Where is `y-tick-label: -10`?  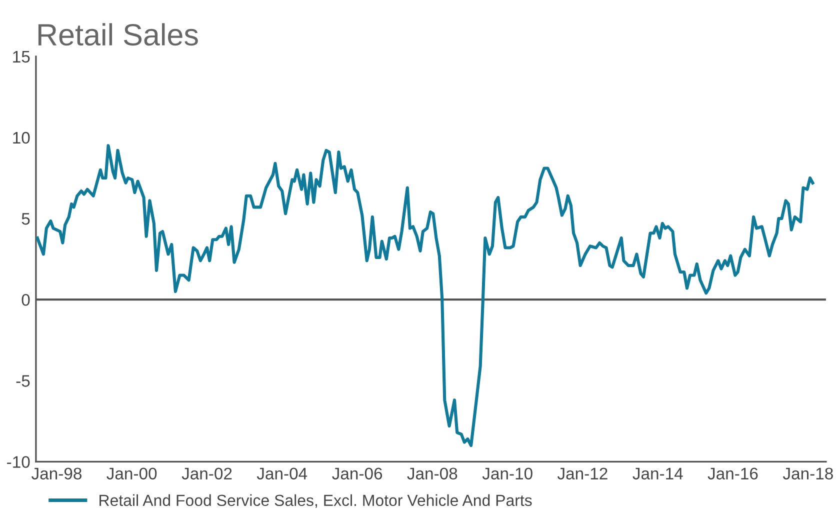
y-tick-label: -10 is located at coordinates (18, 462).